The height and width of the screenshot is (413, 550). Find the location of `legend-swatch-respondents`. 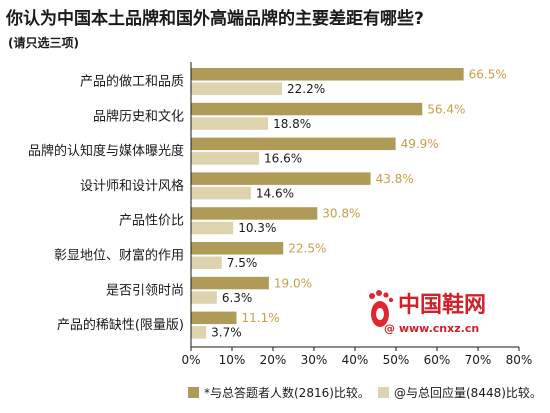

legend-swatch-respondents is located at coordinates (193, 392).